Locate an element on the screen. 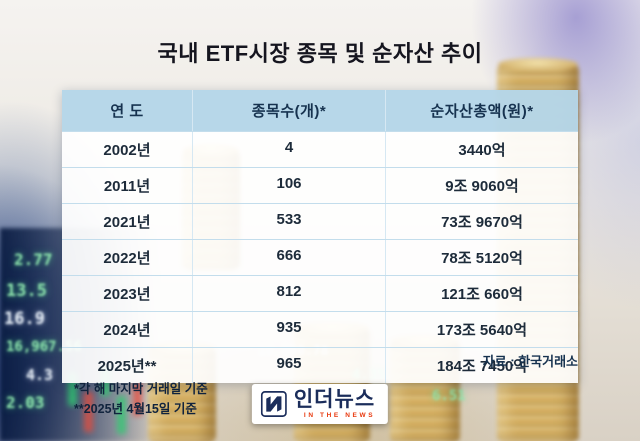 The height and width of the screenshot is (441, 640). assets-cell: 173조 5640억 is located at coordinates (481, 329).